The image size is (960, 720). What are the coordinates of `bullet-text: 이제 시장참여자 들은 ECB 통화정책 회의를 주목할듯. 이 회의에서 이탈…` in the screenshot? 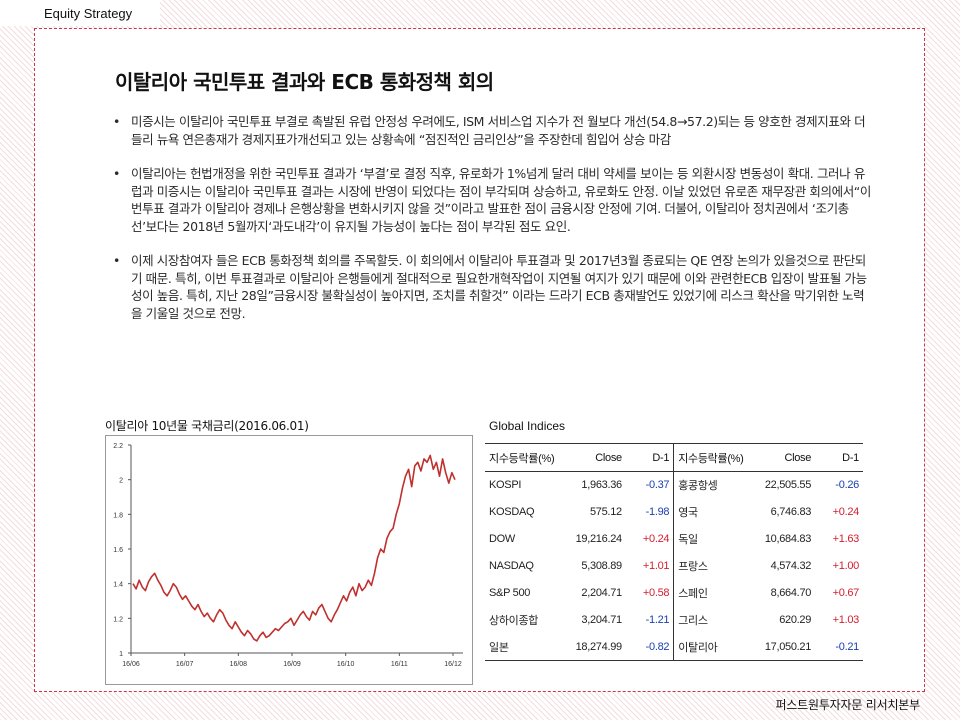 It's located at (499, 287).